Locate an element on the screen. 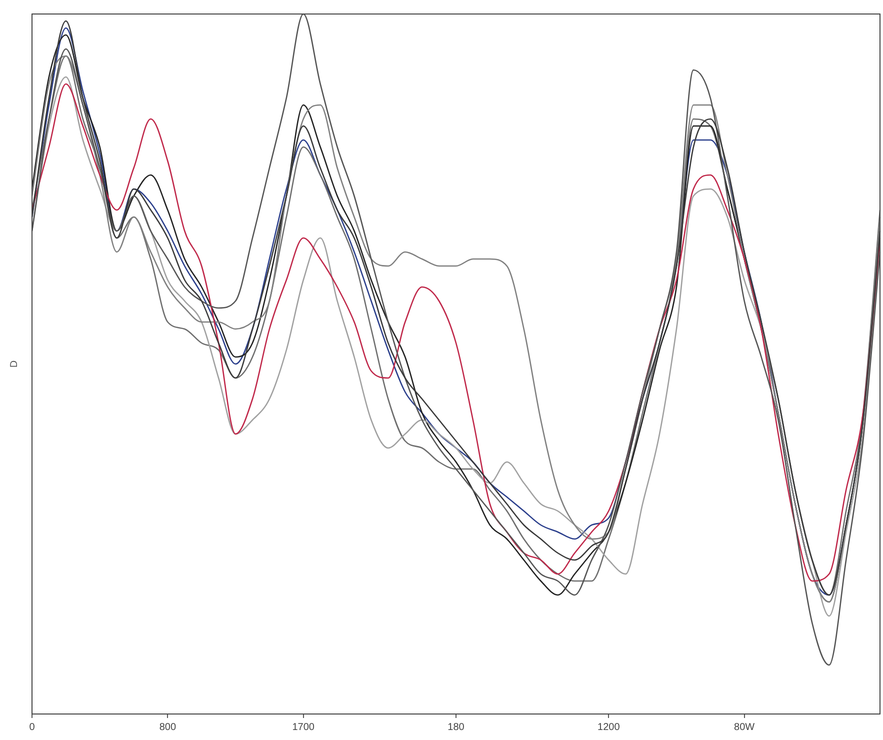 This screenshot has width=883, height=740. x-tick-label: 1200 is located at coordinates (609, 727).